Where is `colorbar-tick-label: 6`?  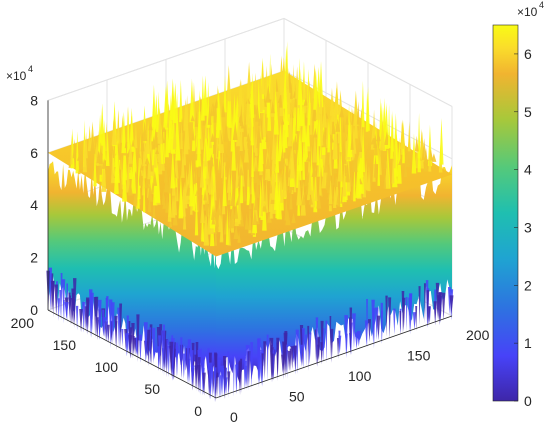 colorbar-tick-label: 6 is located at coordinates (528, 54).